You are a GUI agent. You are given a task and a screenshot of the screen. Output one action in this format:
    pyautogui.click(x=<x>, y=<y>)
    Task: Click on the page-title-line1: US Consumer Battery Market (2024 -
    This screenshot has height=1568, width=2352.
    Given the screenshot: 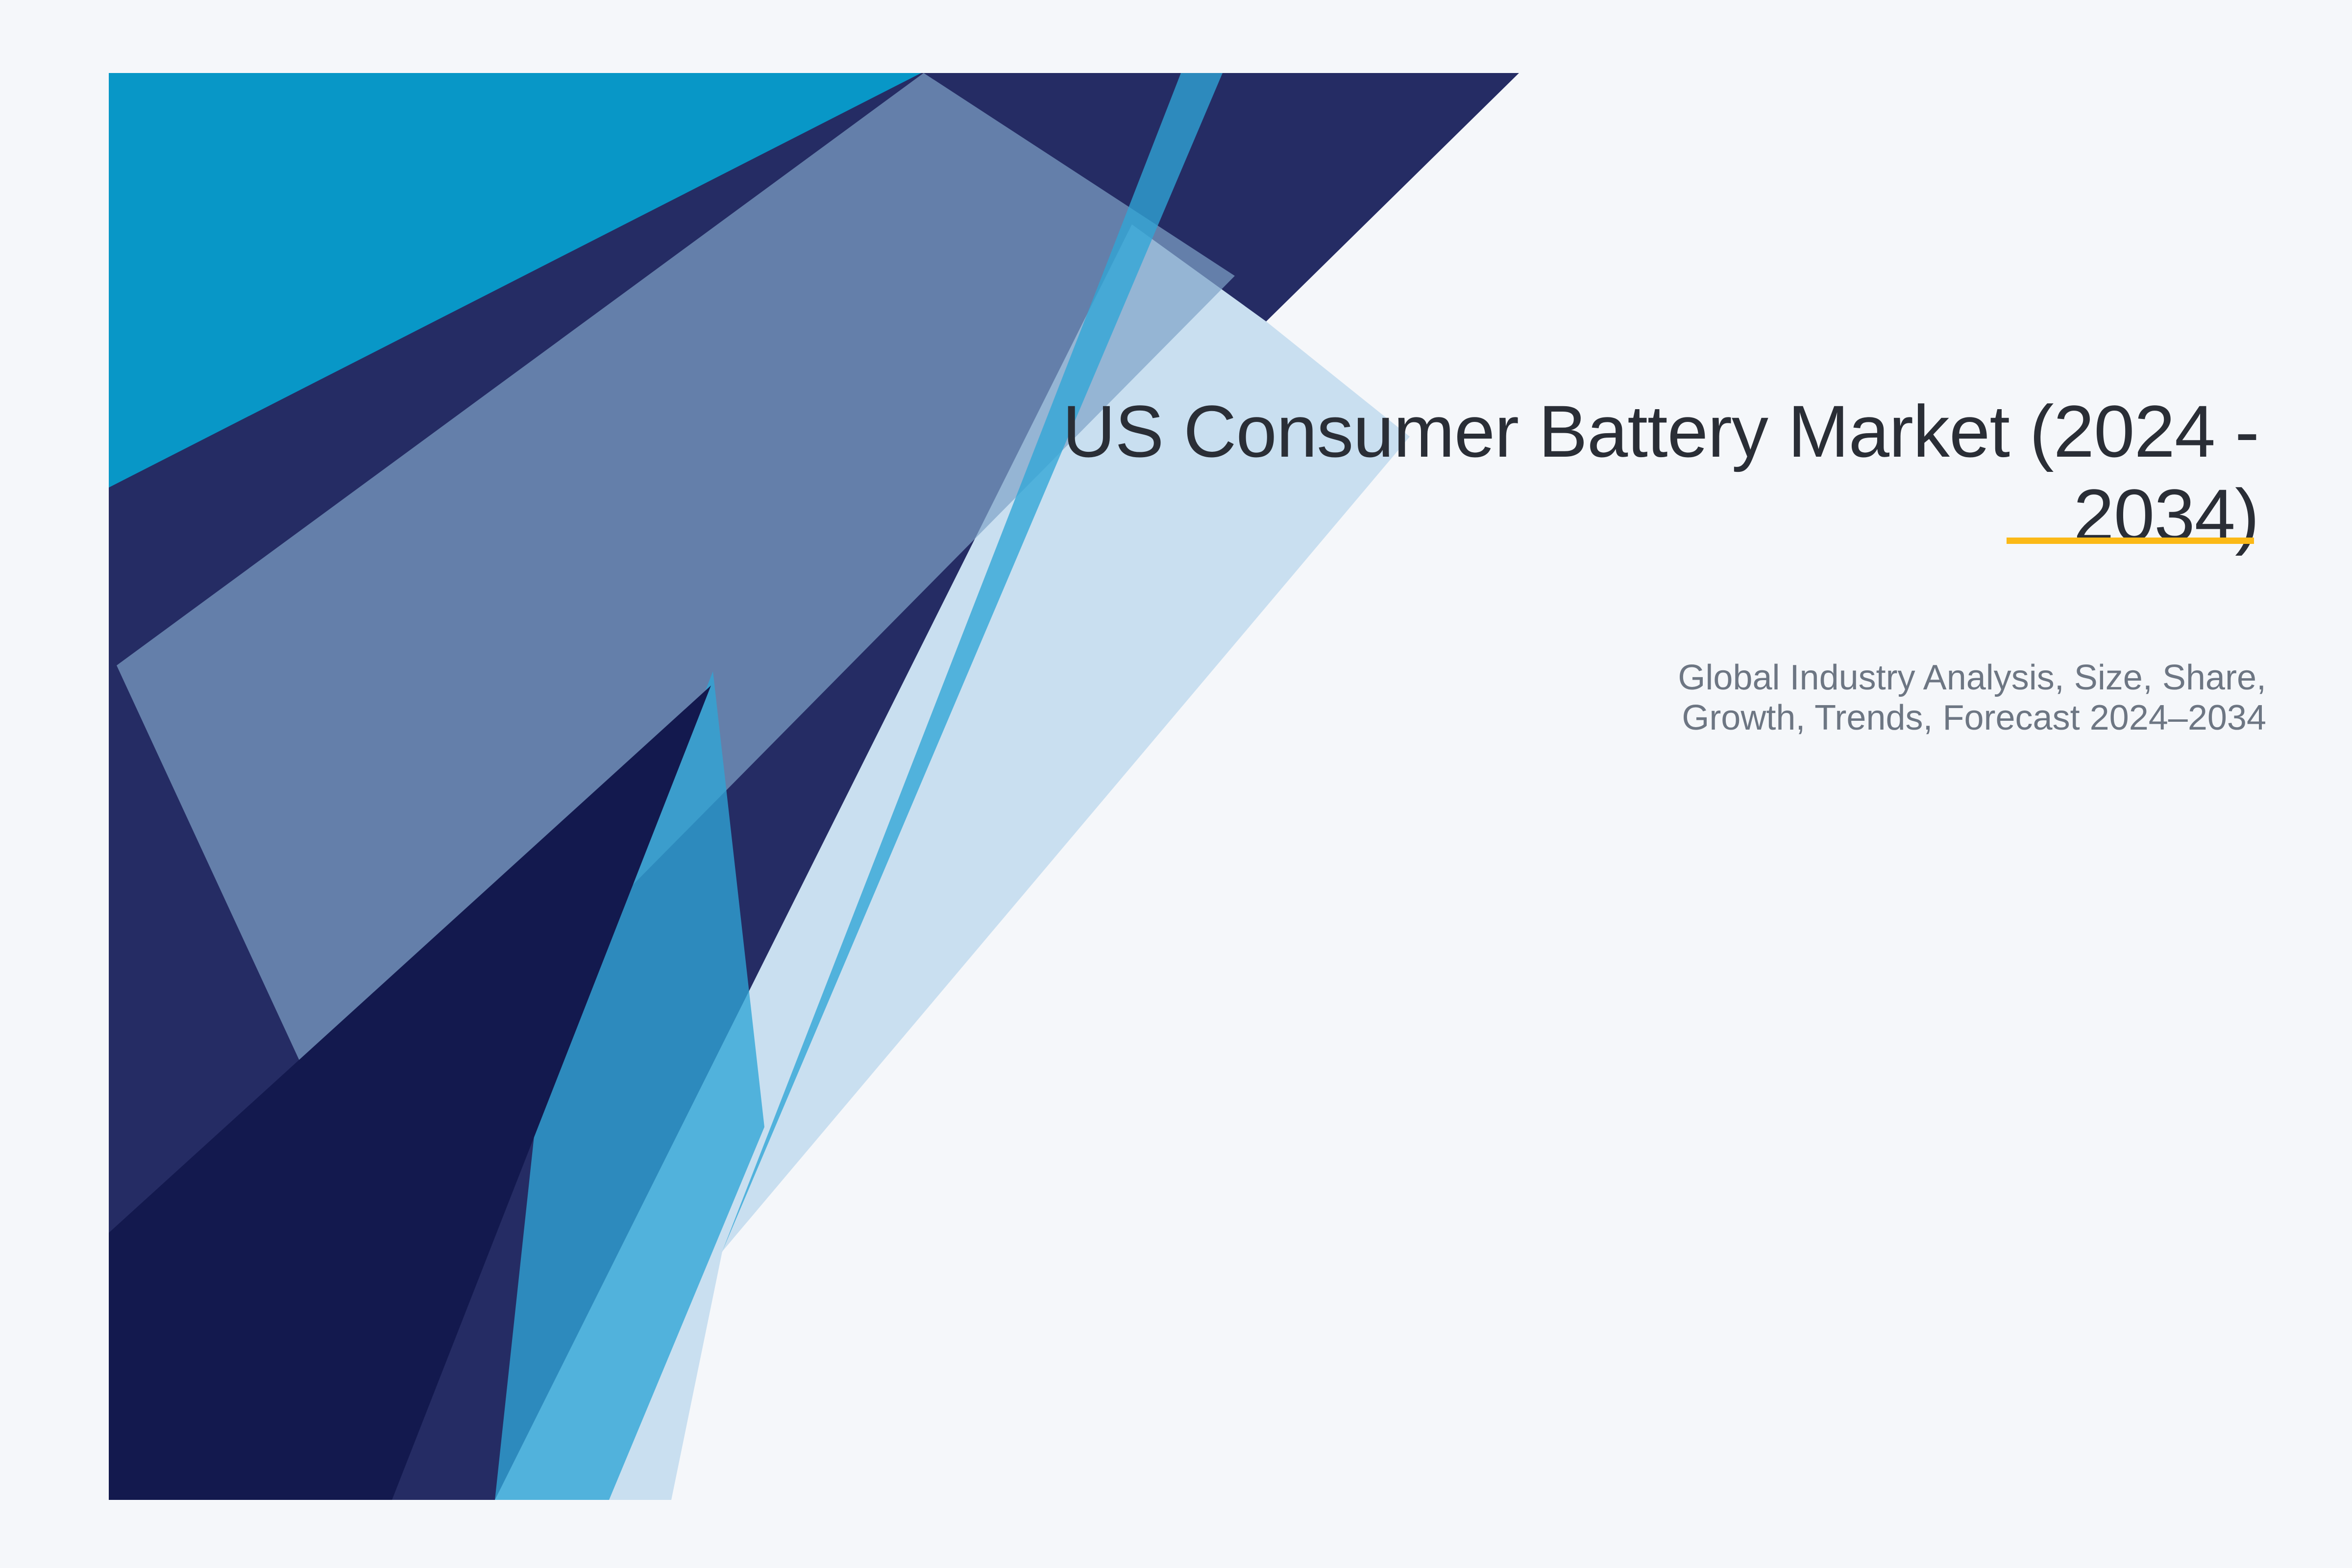 What is the action you would take?
    pyautogui.click(x=1660, y=431)
    